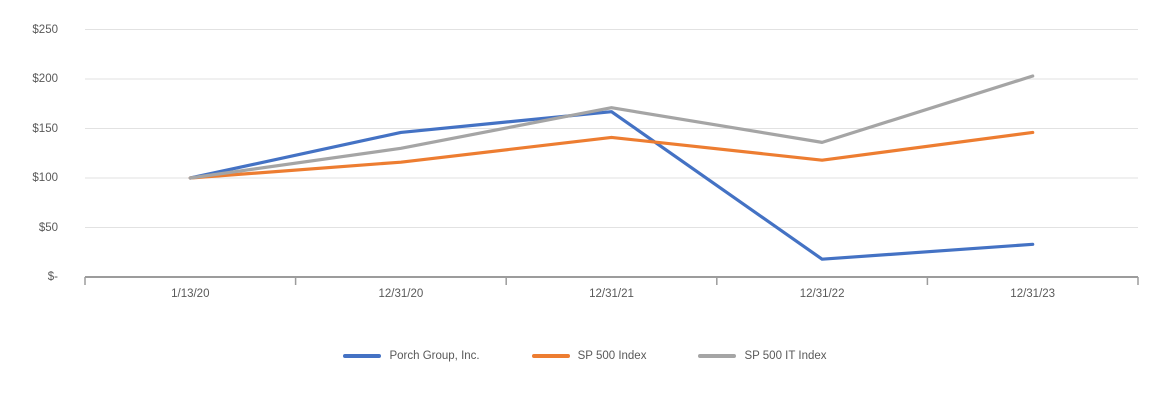 This screenshot has height=400, width=1170. I want to click on legend-label: SP 500 IT Index, so click(785, 356).